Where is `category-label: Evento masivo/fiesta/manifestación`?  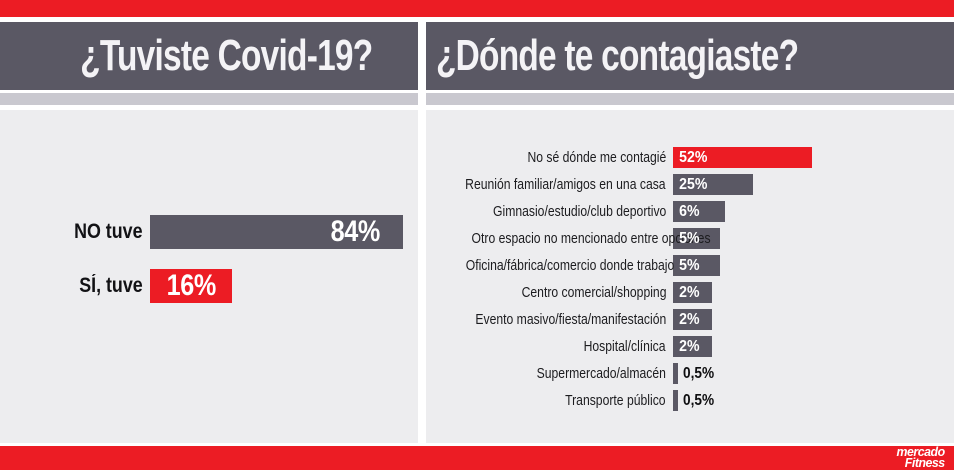
category-label: Evento masivo/fiesta/manifestación is located at coordinates (549, 320).